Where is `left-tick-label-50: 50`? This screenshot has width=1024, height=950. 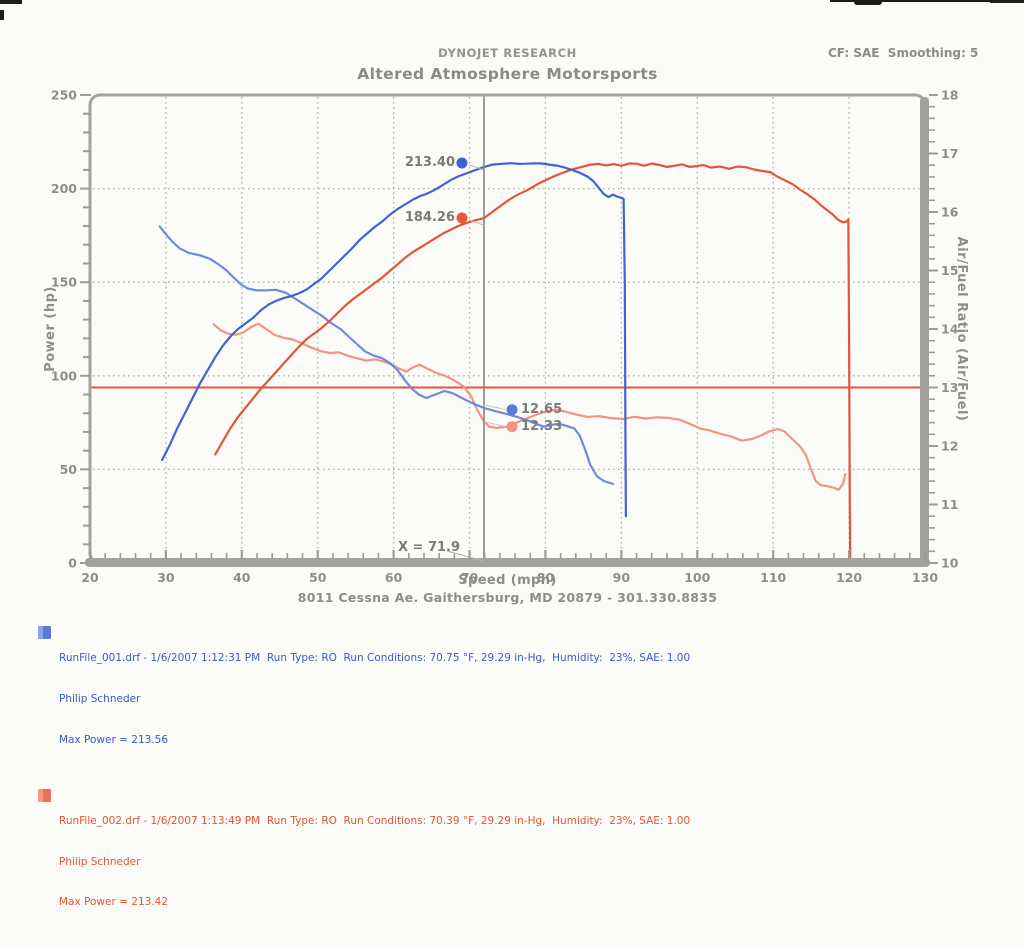 left-tick-label-50: 50 is located at coordinates (69, 469).